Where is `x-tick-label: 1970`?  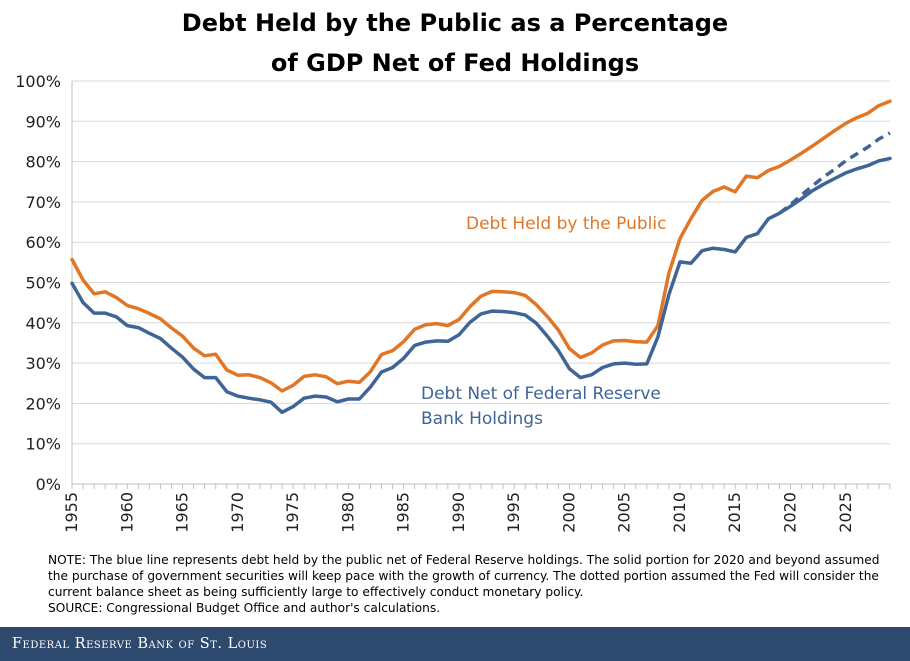 x-tick-label: 1970 is located at coordinates (237, 512).